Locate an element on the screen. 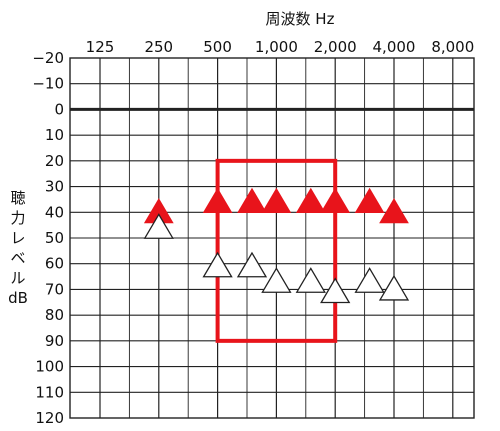 This screenshot has height=431, width=500. y-tick-label: 0 is located at coordinates (59, 109).